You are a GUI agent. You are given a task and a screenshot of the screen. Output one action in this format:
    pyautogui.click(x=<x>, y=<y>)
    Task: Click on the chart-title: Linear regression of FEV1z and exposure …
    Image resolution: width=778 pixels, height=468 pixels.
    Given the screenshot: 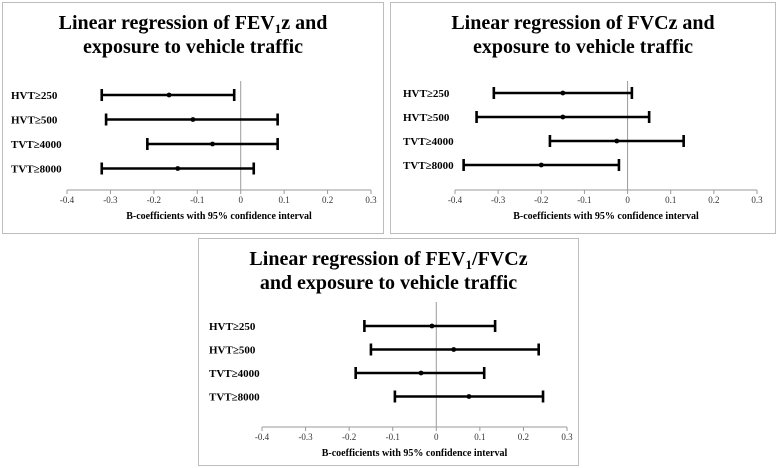 What is the action you would take?
    pyautogui.click(x=193, y=35)
    